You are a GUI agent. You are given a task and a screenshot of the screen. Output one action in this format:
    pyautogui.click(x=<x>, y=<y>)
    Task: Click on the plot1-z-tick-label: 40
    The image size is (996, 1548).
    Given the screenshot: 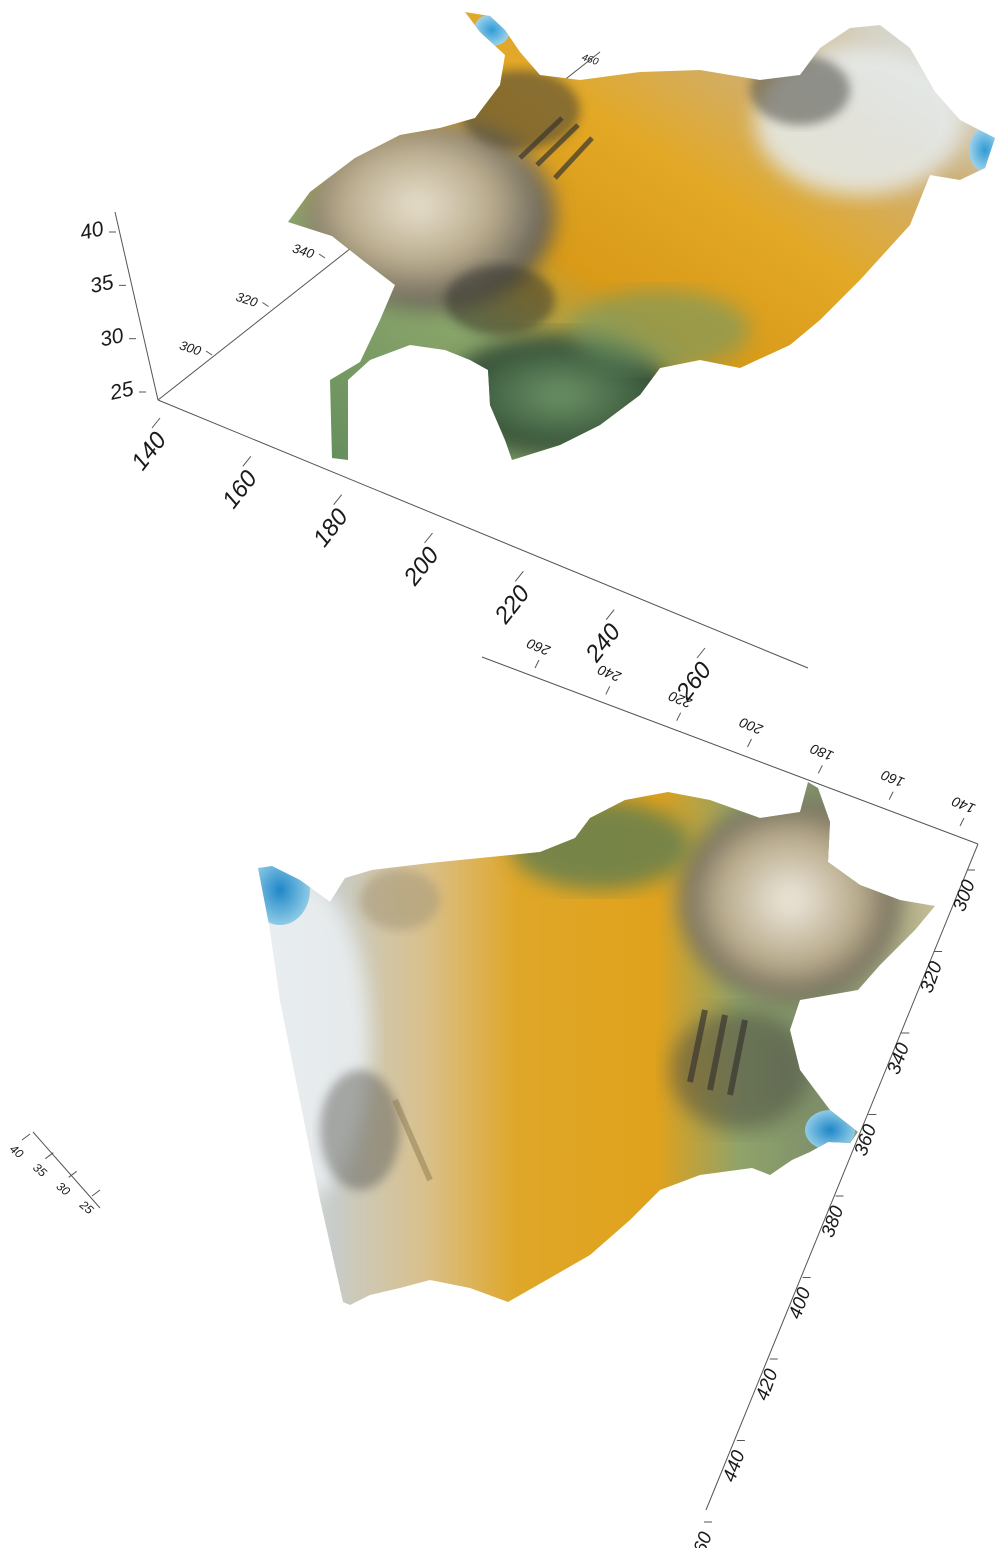 What is the action you would take?
    pyautogui.click(x=92, y=230)
    